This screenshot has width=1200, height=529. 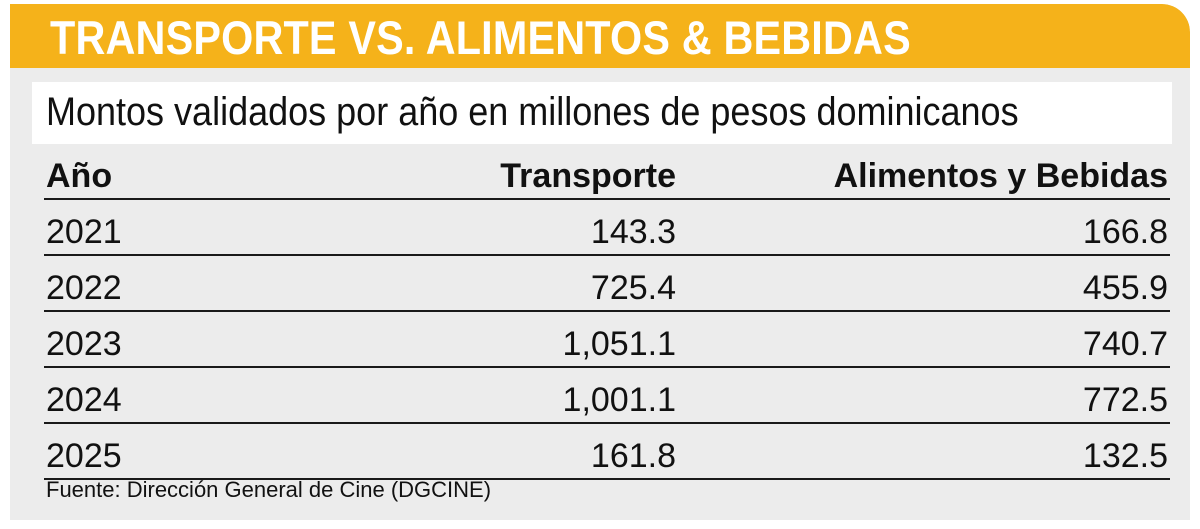 What do you see at coordinates (79, 176) in the screenshot?
I see `header-year: Año` at bounding box center [79, 176].